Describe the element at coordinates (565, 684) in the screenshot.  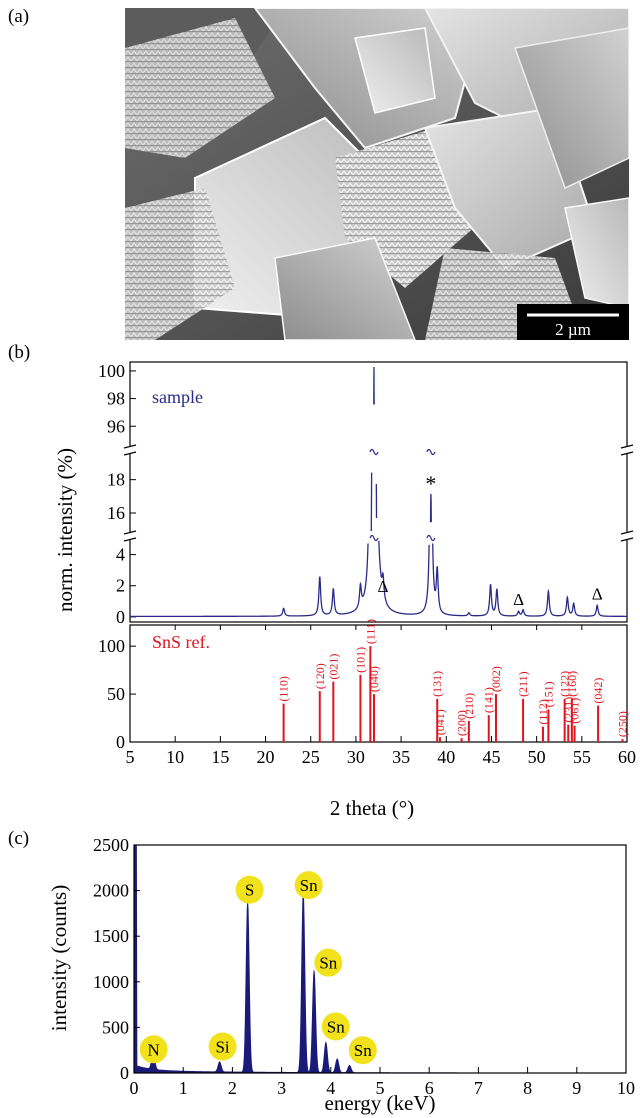
I see `ref-peak-label: (122)` at that location.